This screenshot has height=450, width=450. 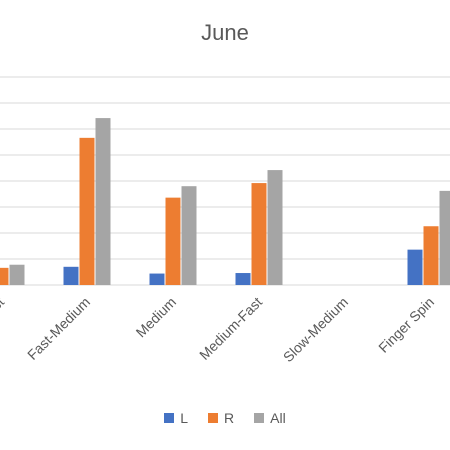 I want to click on x-tick-label: Slow-Medium, so click(x=315, y=329).